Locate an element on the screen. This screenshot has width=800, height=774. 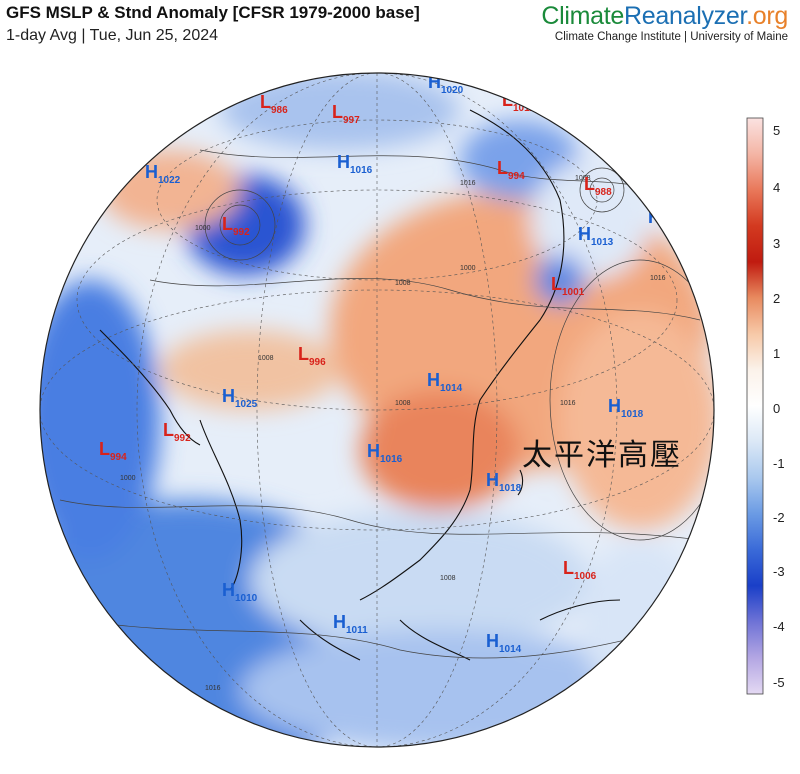
colorbar is located at coordinates (755, 406).